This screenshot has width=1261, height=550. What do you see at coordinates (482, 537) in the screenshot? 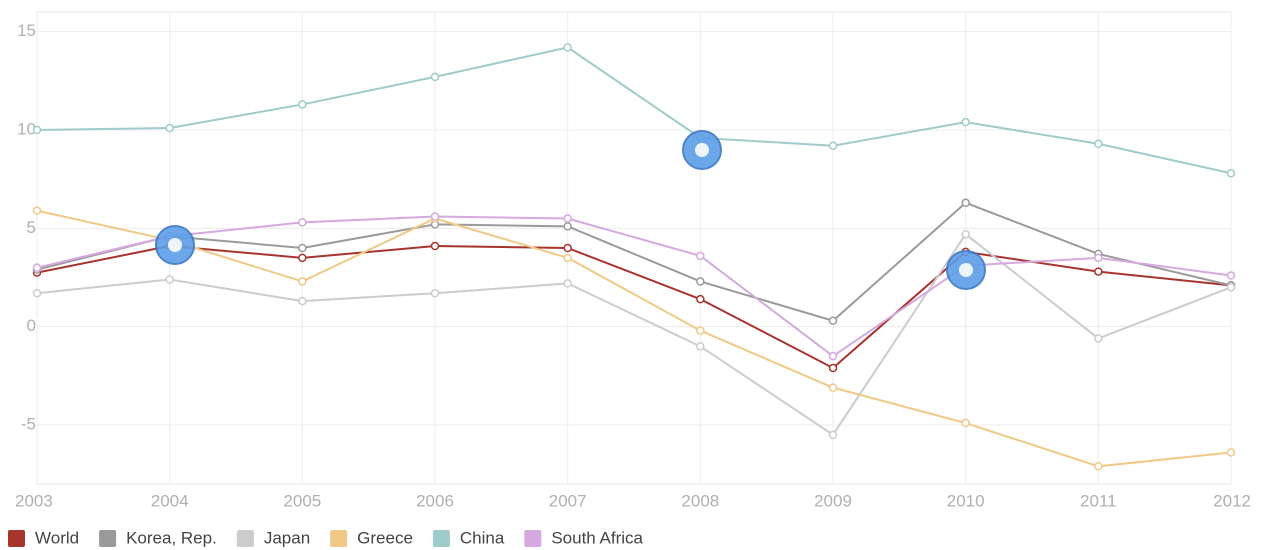
I see `legend-label: China` at bounding box center [482, 537].